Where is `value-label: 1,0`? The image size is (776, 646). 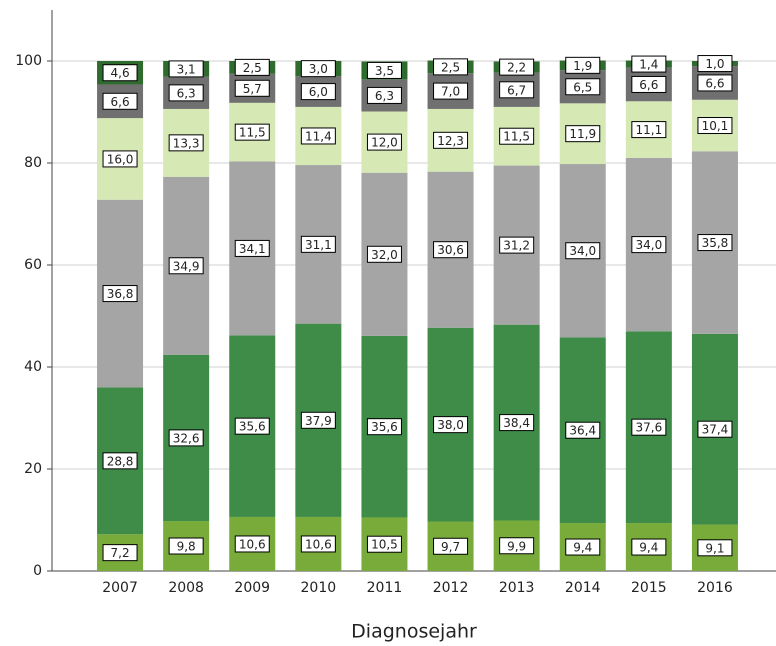 value-label: 1,0 is located at coordinates (714, 64).